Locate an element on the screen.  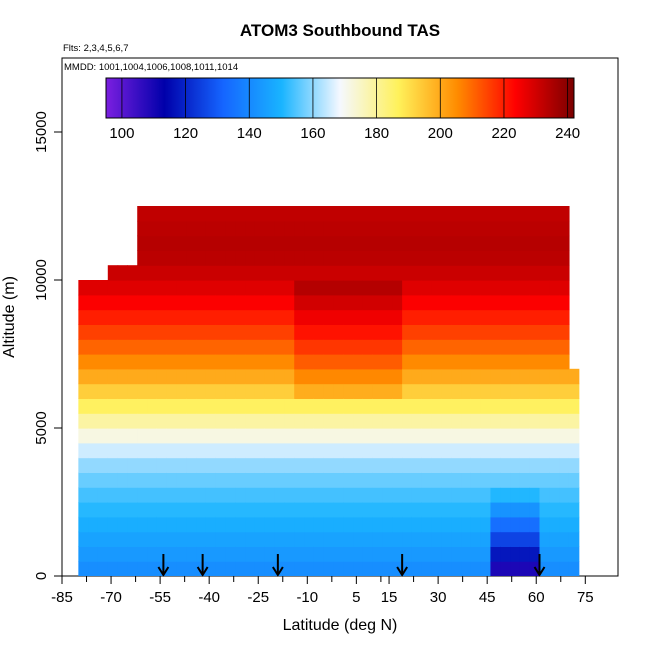
colorbar-tick-label: 240 is located at coordinates (567, 133).